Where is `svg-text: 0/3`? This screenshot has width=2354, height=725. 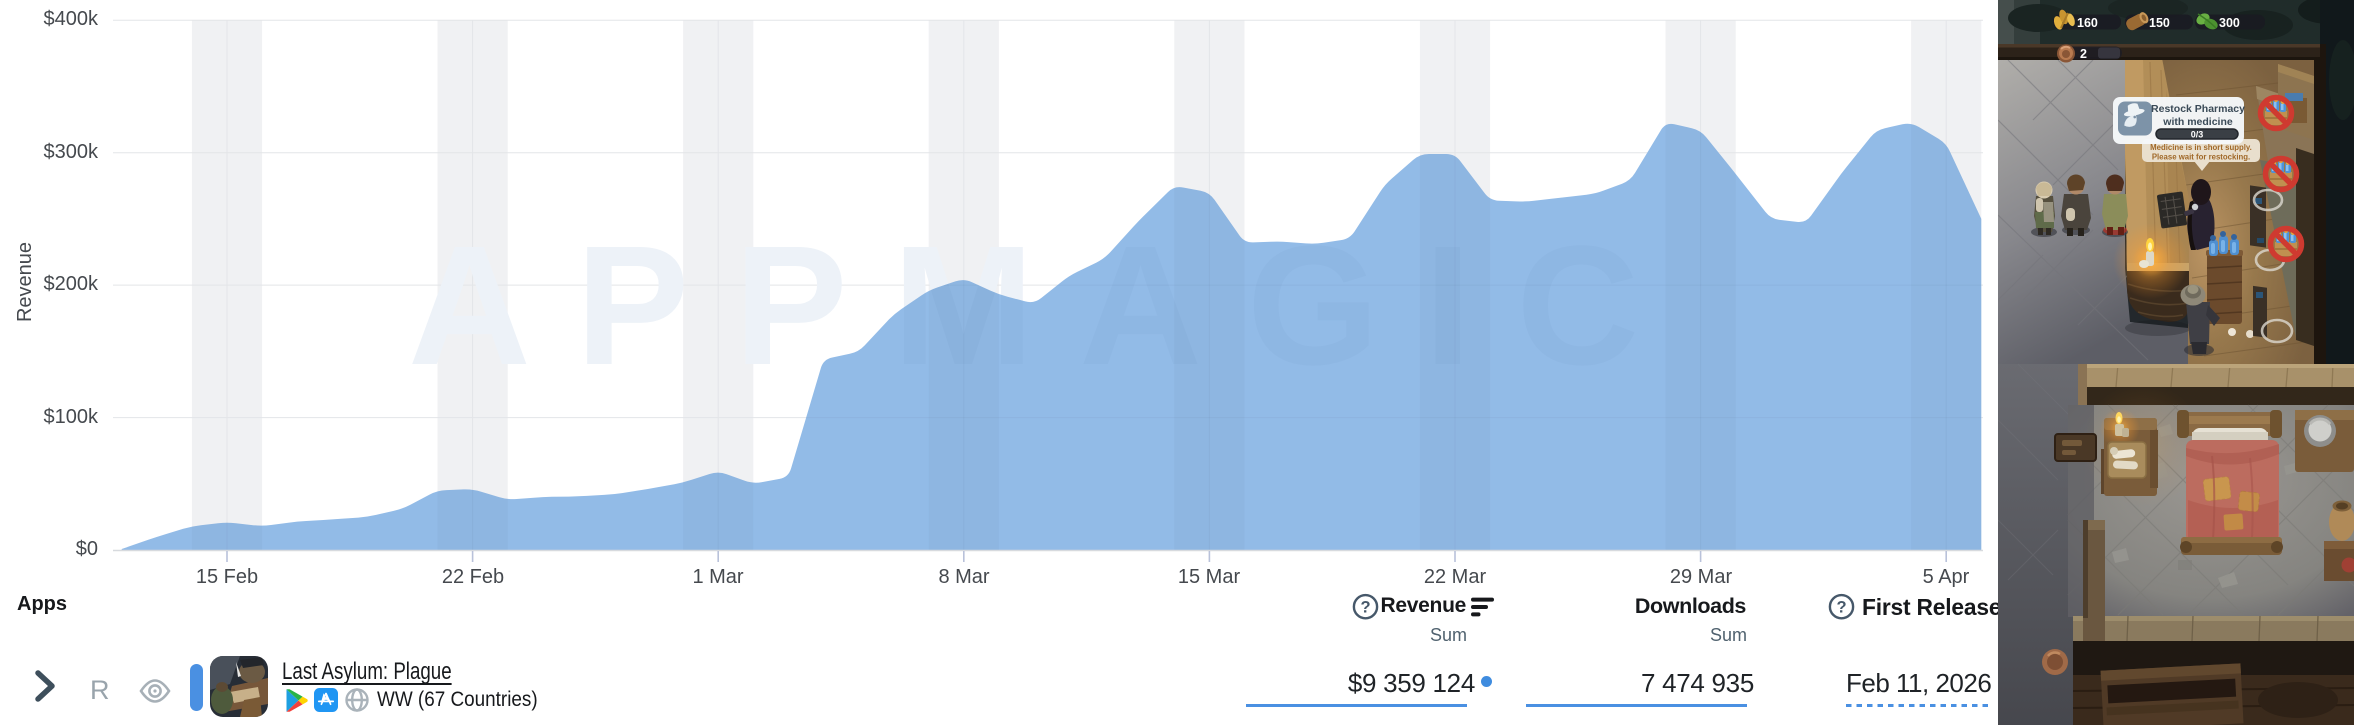
svg-text: 0/3 is located at coordinates (2197, 135).